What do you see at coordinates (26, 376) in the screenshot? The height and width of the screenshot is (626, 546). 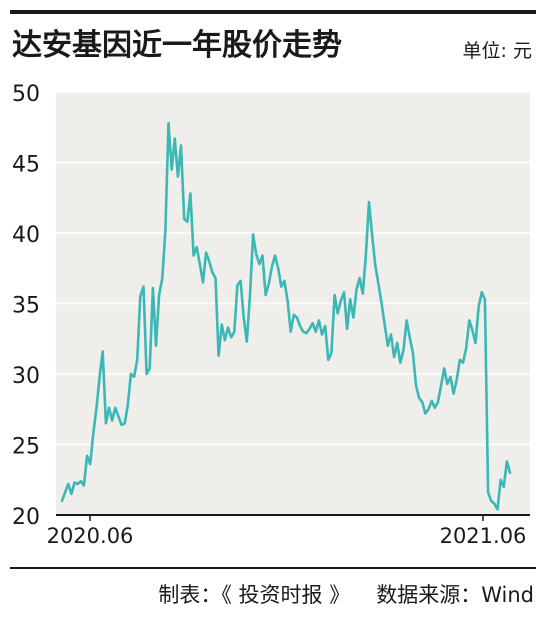 I see `y-tick-label: 30` at bounding box center [26, 376].